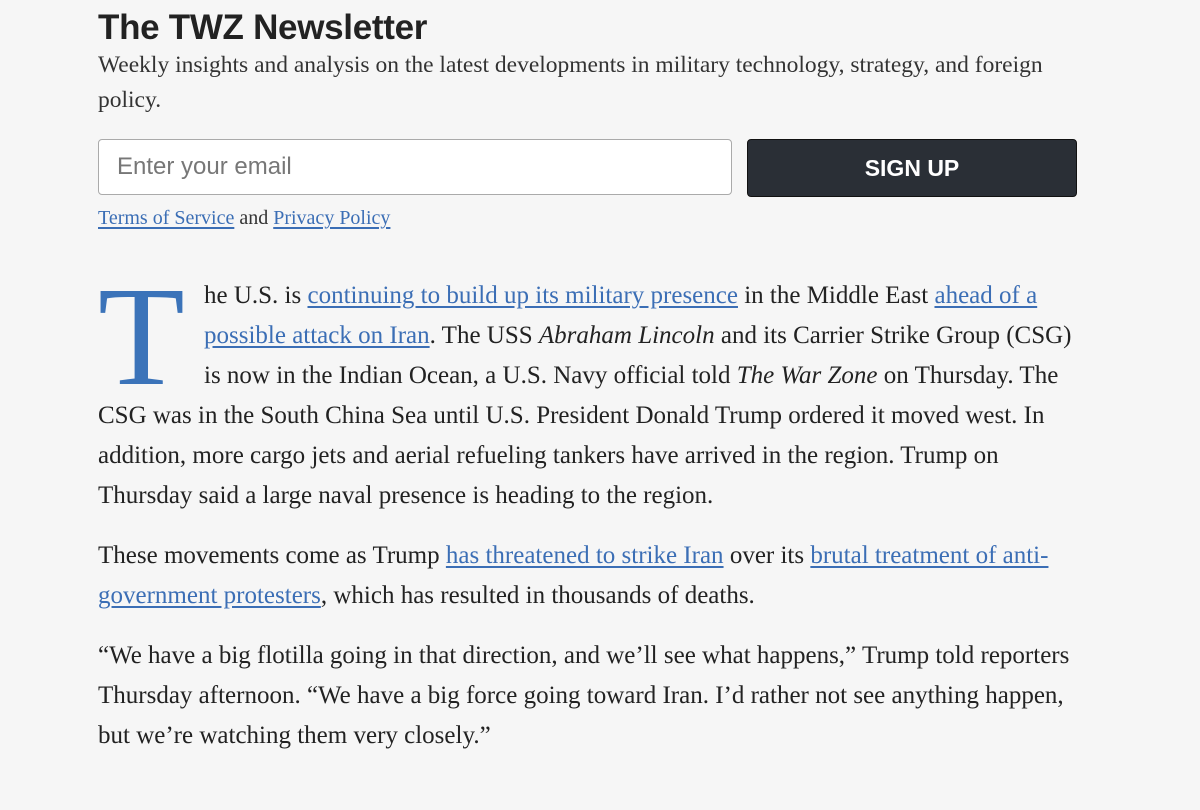  Describe the element at coordinates (807, 375) in the screenshot. I see `italic-text: The War Zone` at that location.